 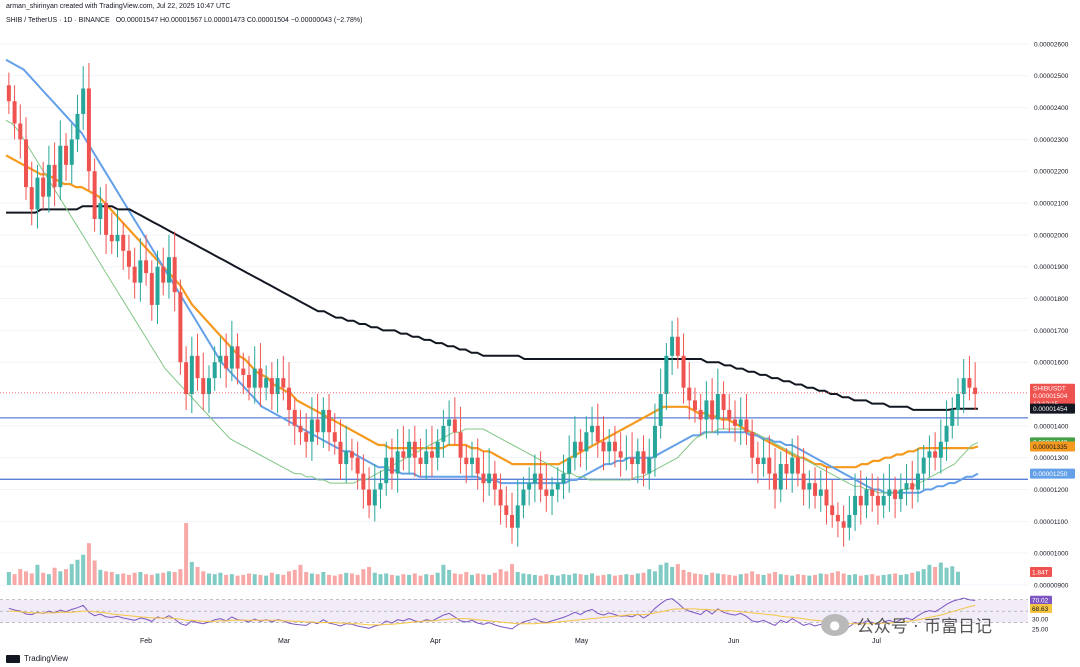 What do you see at coordinates (58, 20) in the screenshot?
I see `symbol-title: SHIB / TetherUS · 1D · BINANCE` at bounding box center [58, 20].